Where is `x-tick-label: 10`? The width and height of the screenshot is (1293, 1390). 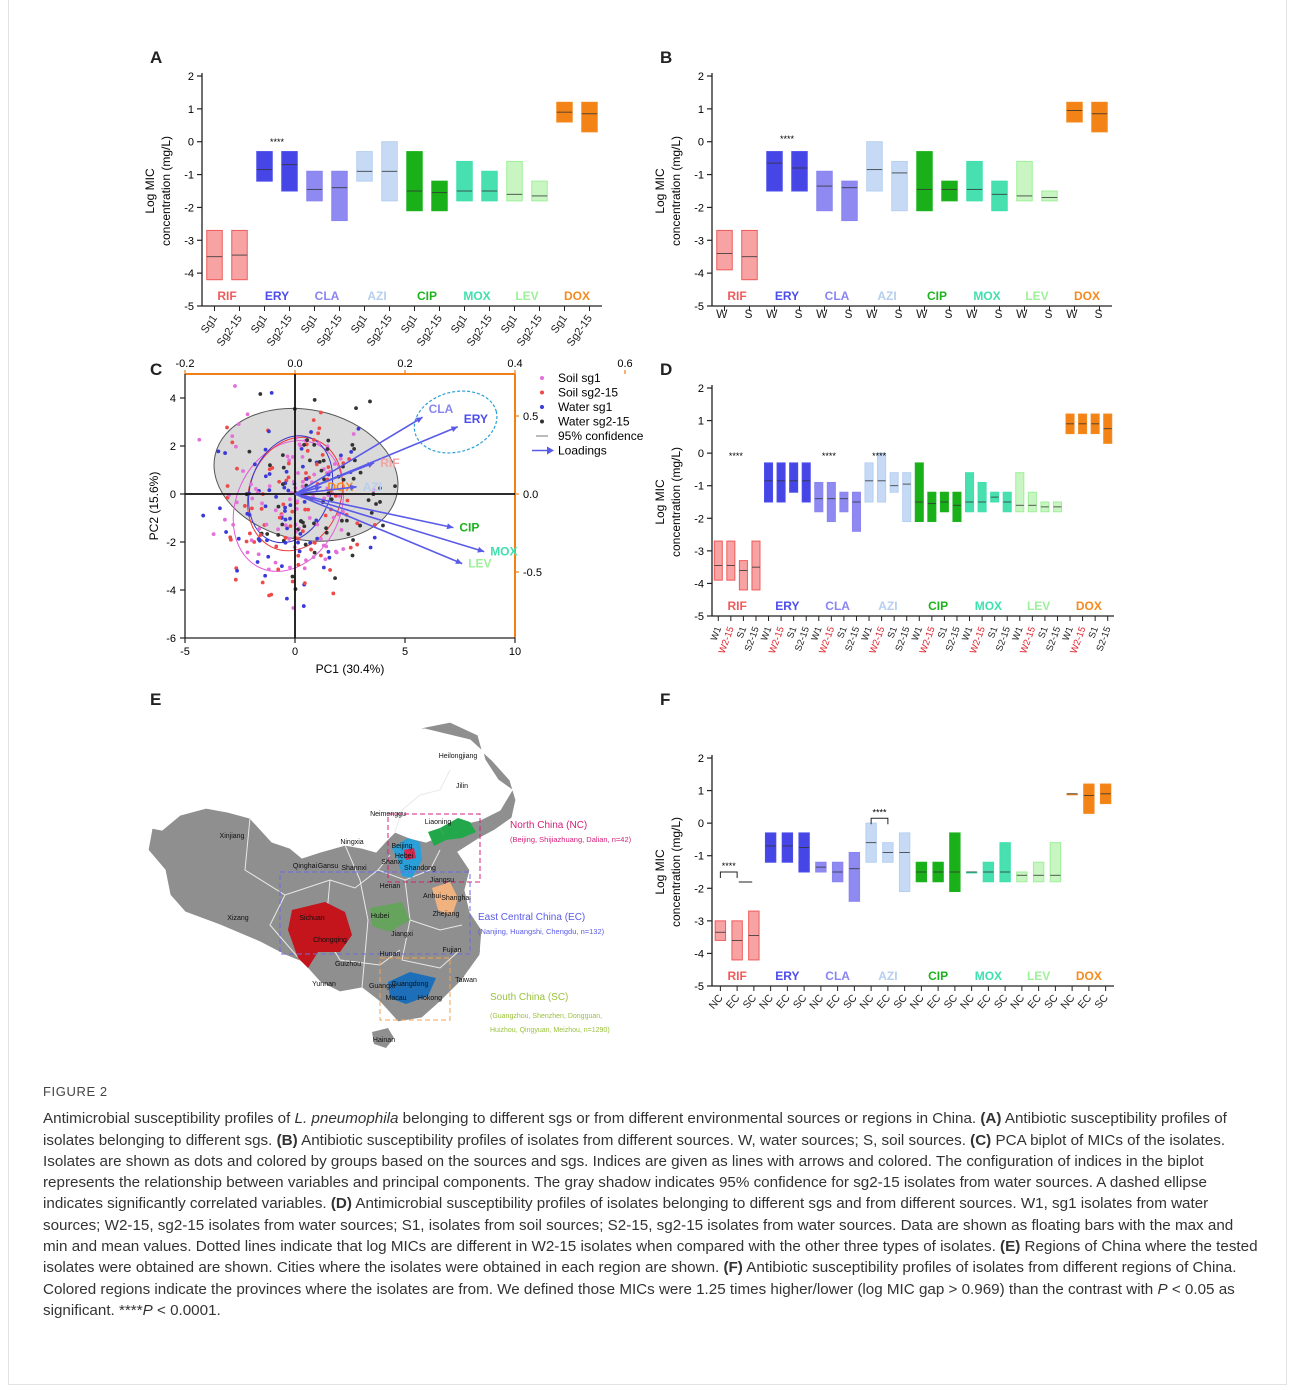
x-tick-label: 10 is located at coordinates (515, 652).